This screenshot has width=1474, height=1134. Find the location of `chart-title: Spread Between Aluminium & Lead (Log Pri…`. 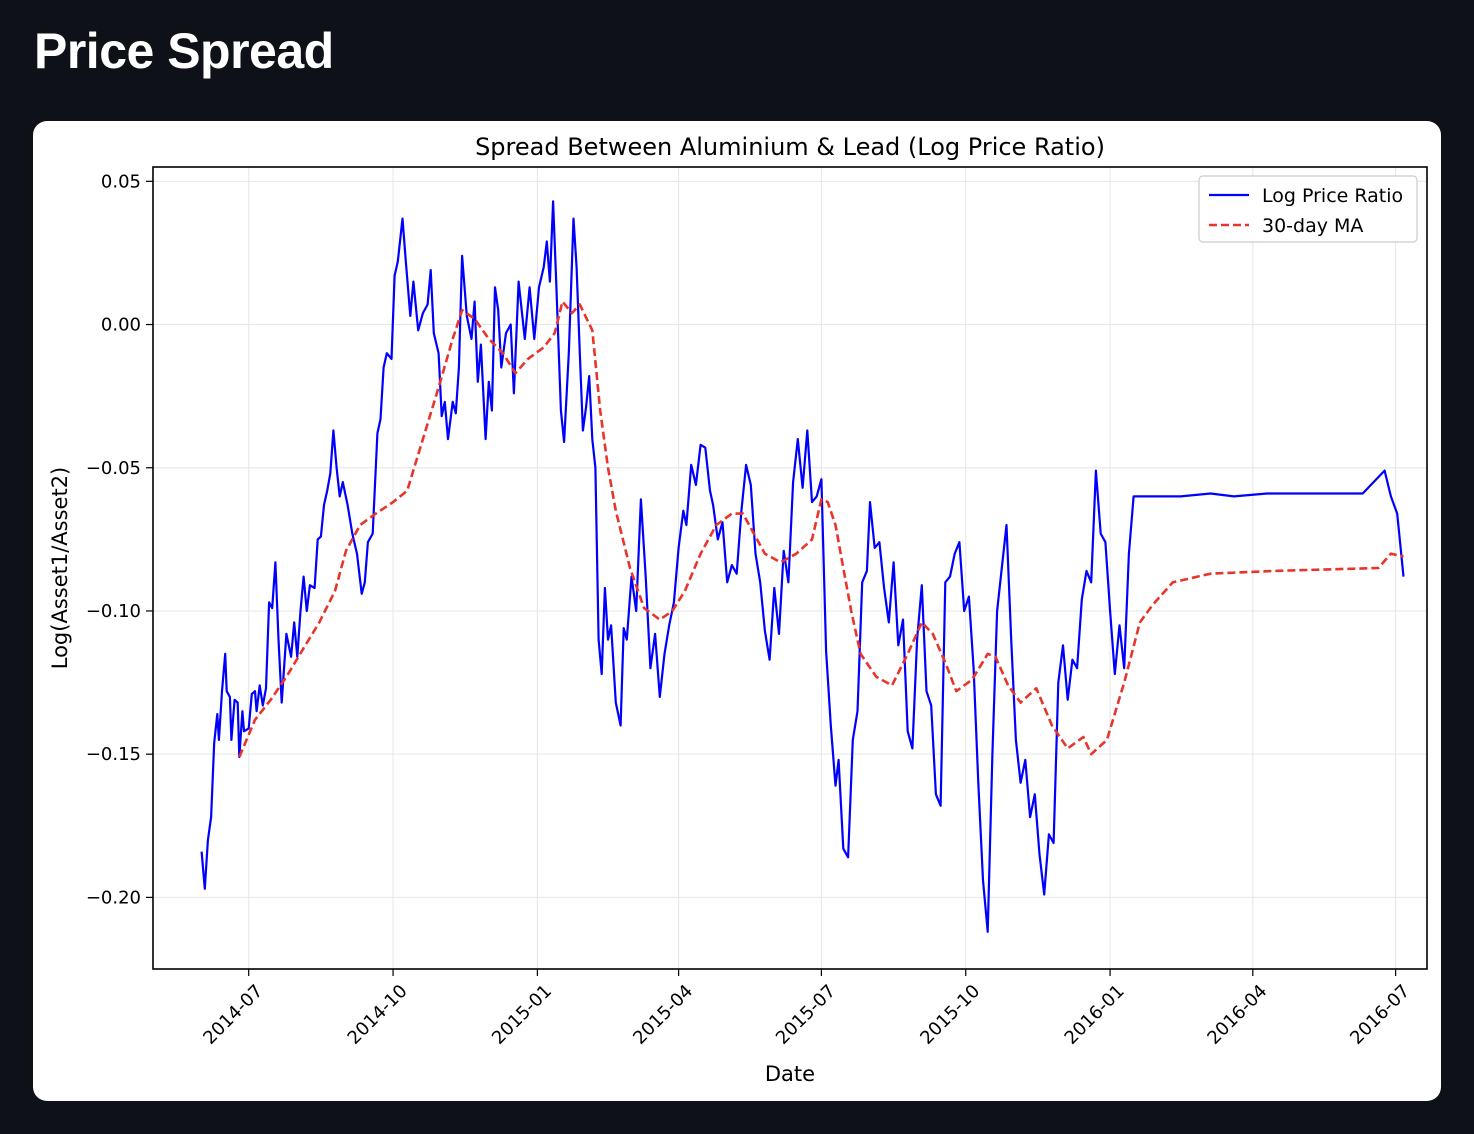

chart-title: Spread Between Aluminium & Lead (Log Pri… is located at coordinates (790, 147).